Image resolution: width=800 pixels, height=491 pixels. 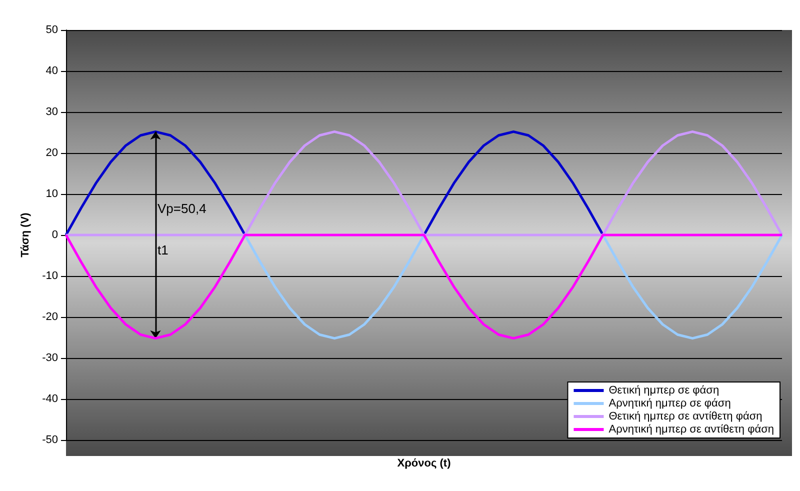 What do you see at coordinates (50, 317) in the screenshot?
I see `y-tick-label: -20` at bounding box center [50, 317].